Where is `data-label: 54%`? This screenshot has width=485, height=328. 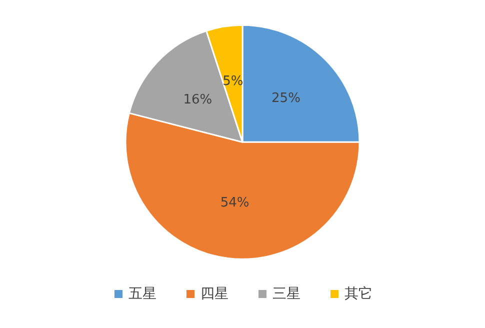 data-label: 54% is located at coordinates (235, 203).